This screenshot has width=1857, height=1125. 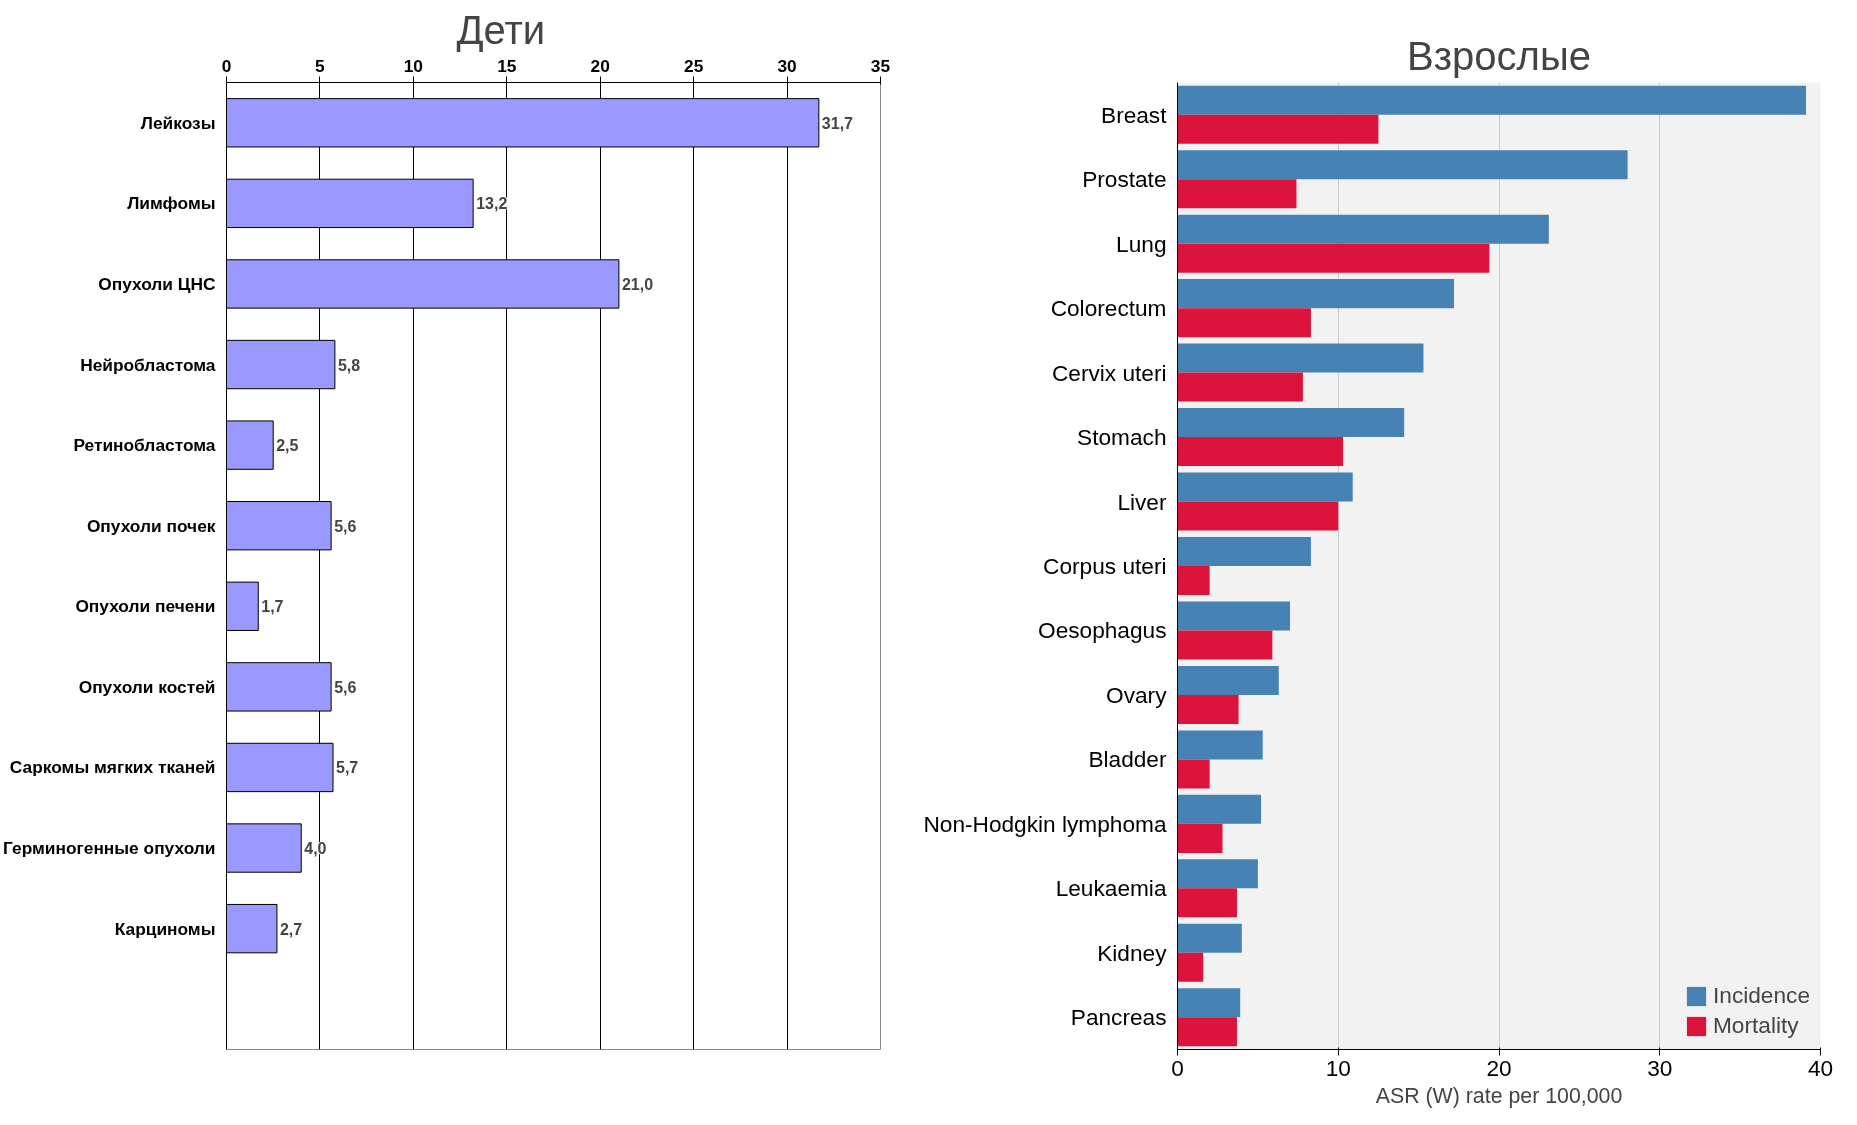 I want to click on x-tick-label: 40, so click(x=1820, y=1067).